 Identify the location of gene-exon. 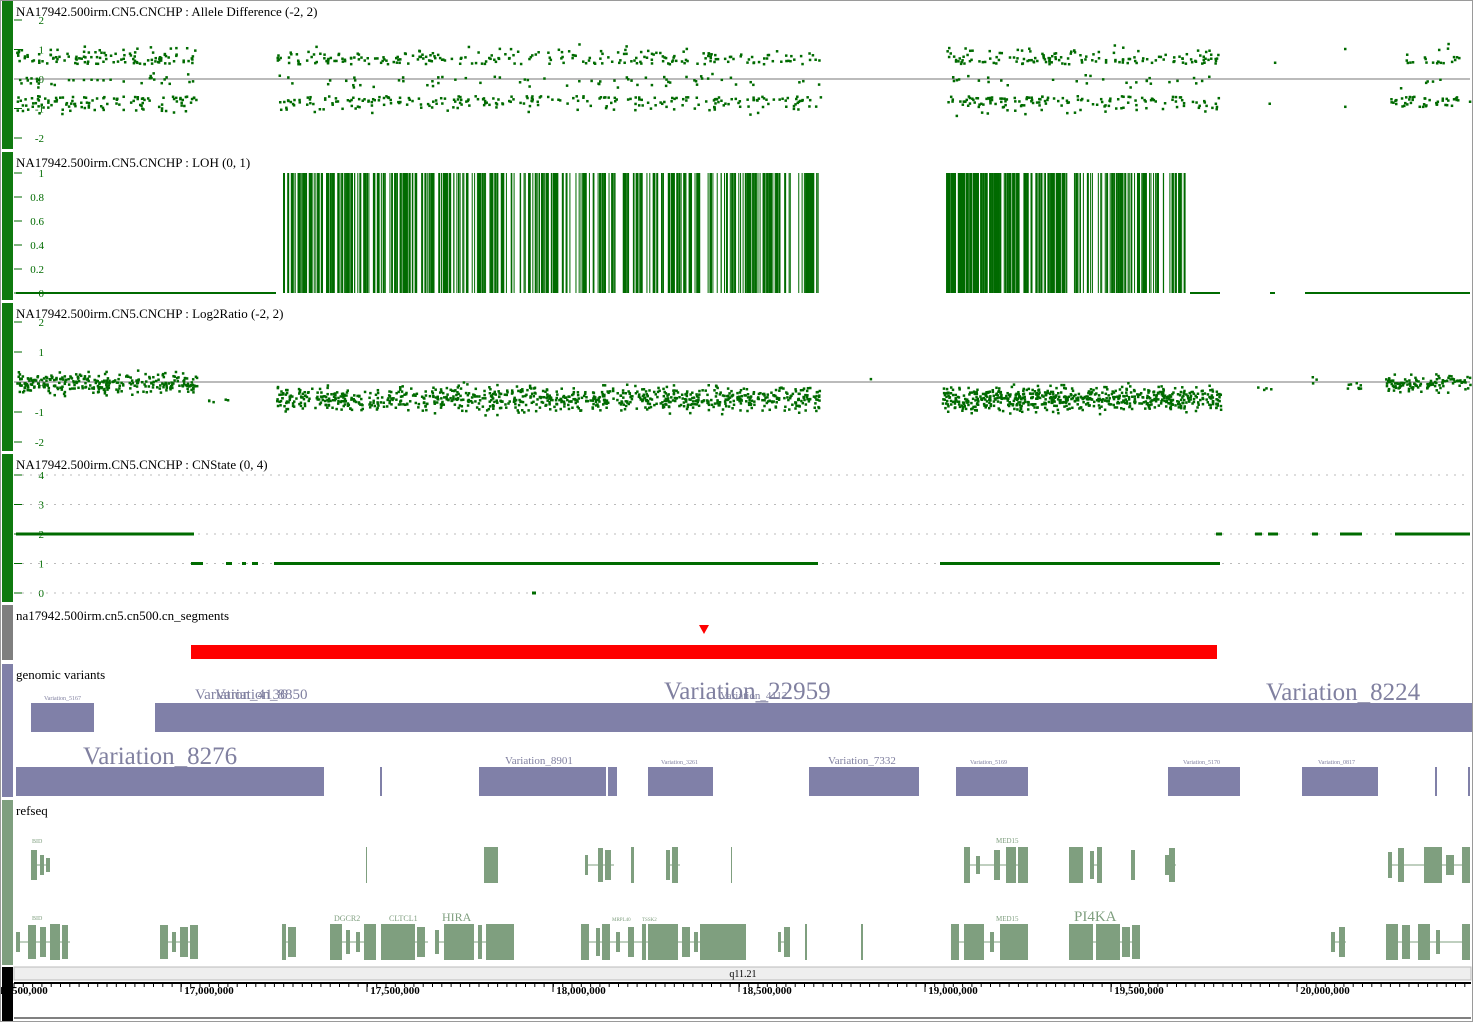
(1167, 865).